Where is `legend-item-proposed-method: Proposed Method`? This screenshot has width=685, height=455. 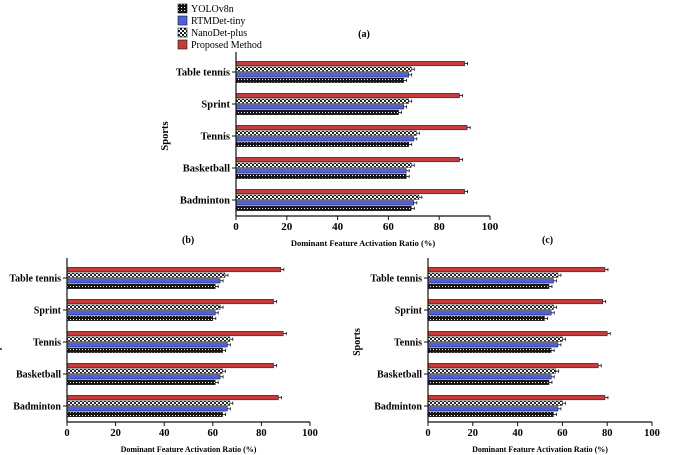
legend-item-proposed-method: Proposed Method is located at coordinates (219, 45).